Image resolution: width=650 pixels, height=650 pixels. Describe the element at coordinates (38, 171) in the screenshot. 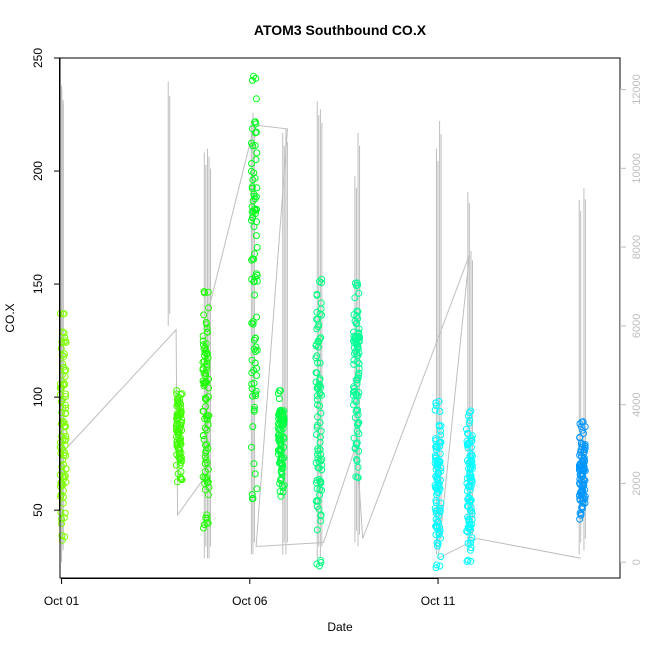

I see `y-tick-label: 200` at that location.